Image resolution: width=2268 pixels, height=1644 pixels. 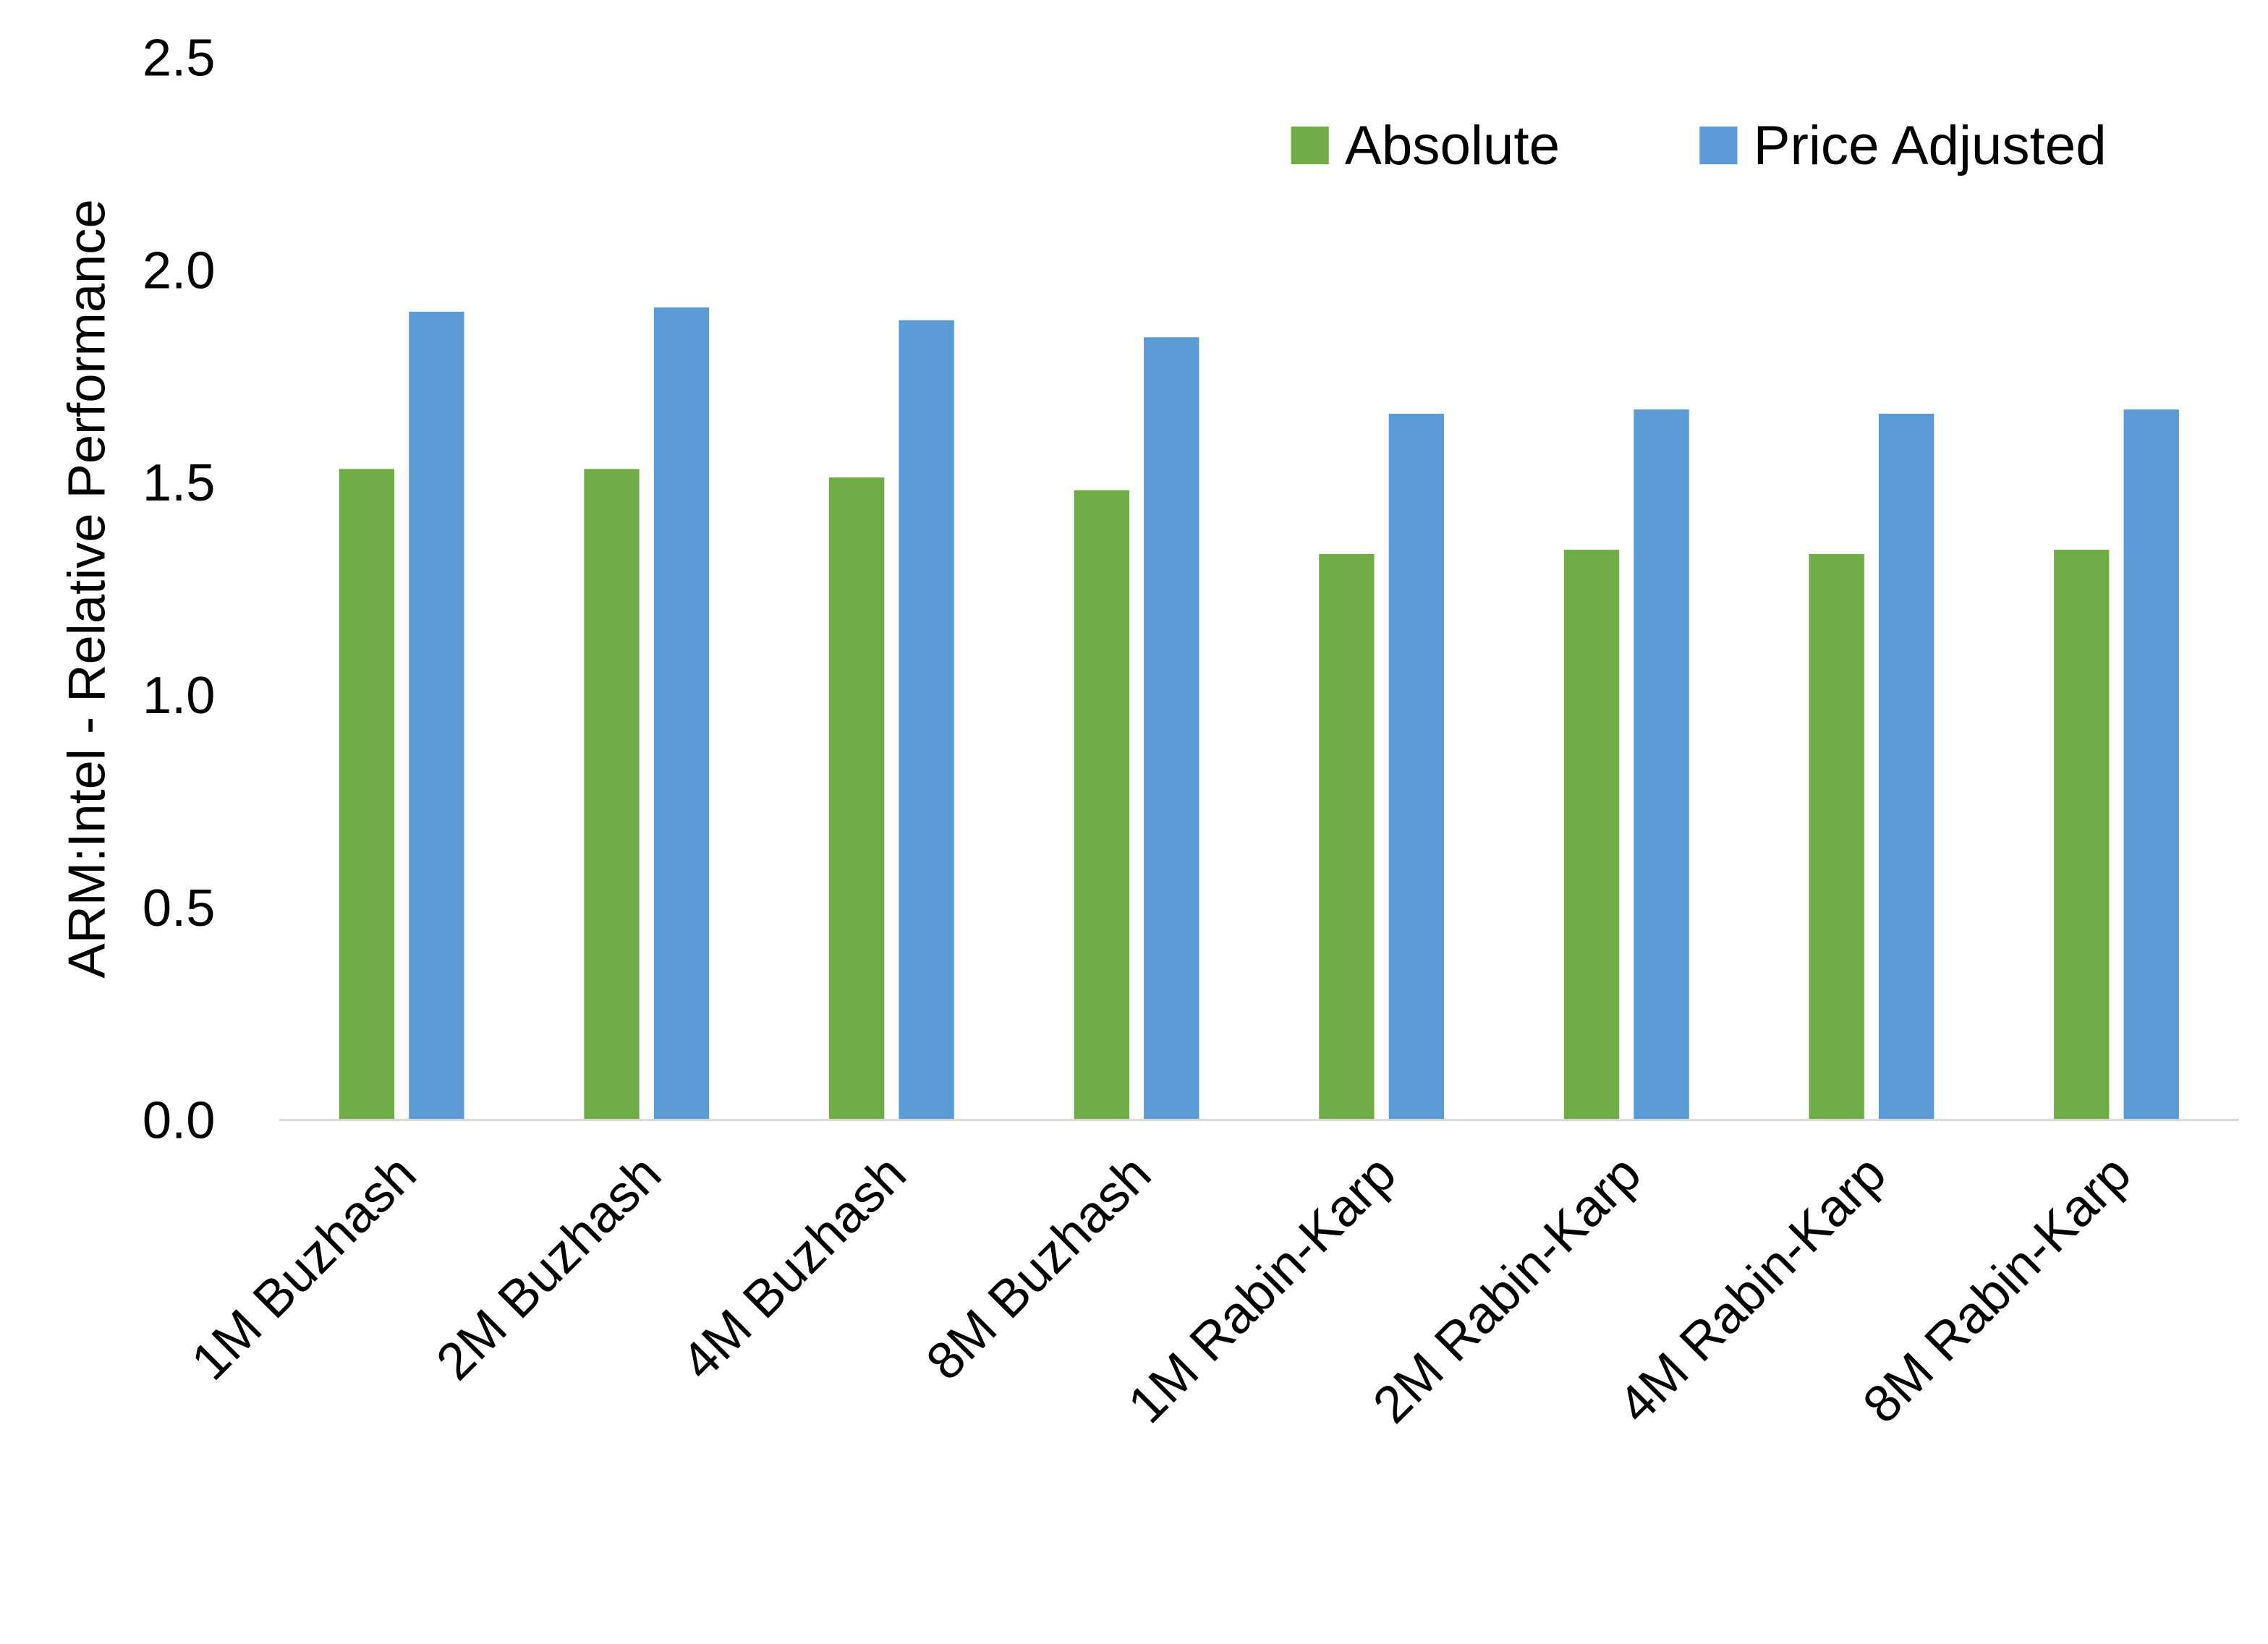 What do you see at coordinates (179, 59) in the screenshot?
I see `y-tick-label: 2.5` at bounding box center [179, 59].